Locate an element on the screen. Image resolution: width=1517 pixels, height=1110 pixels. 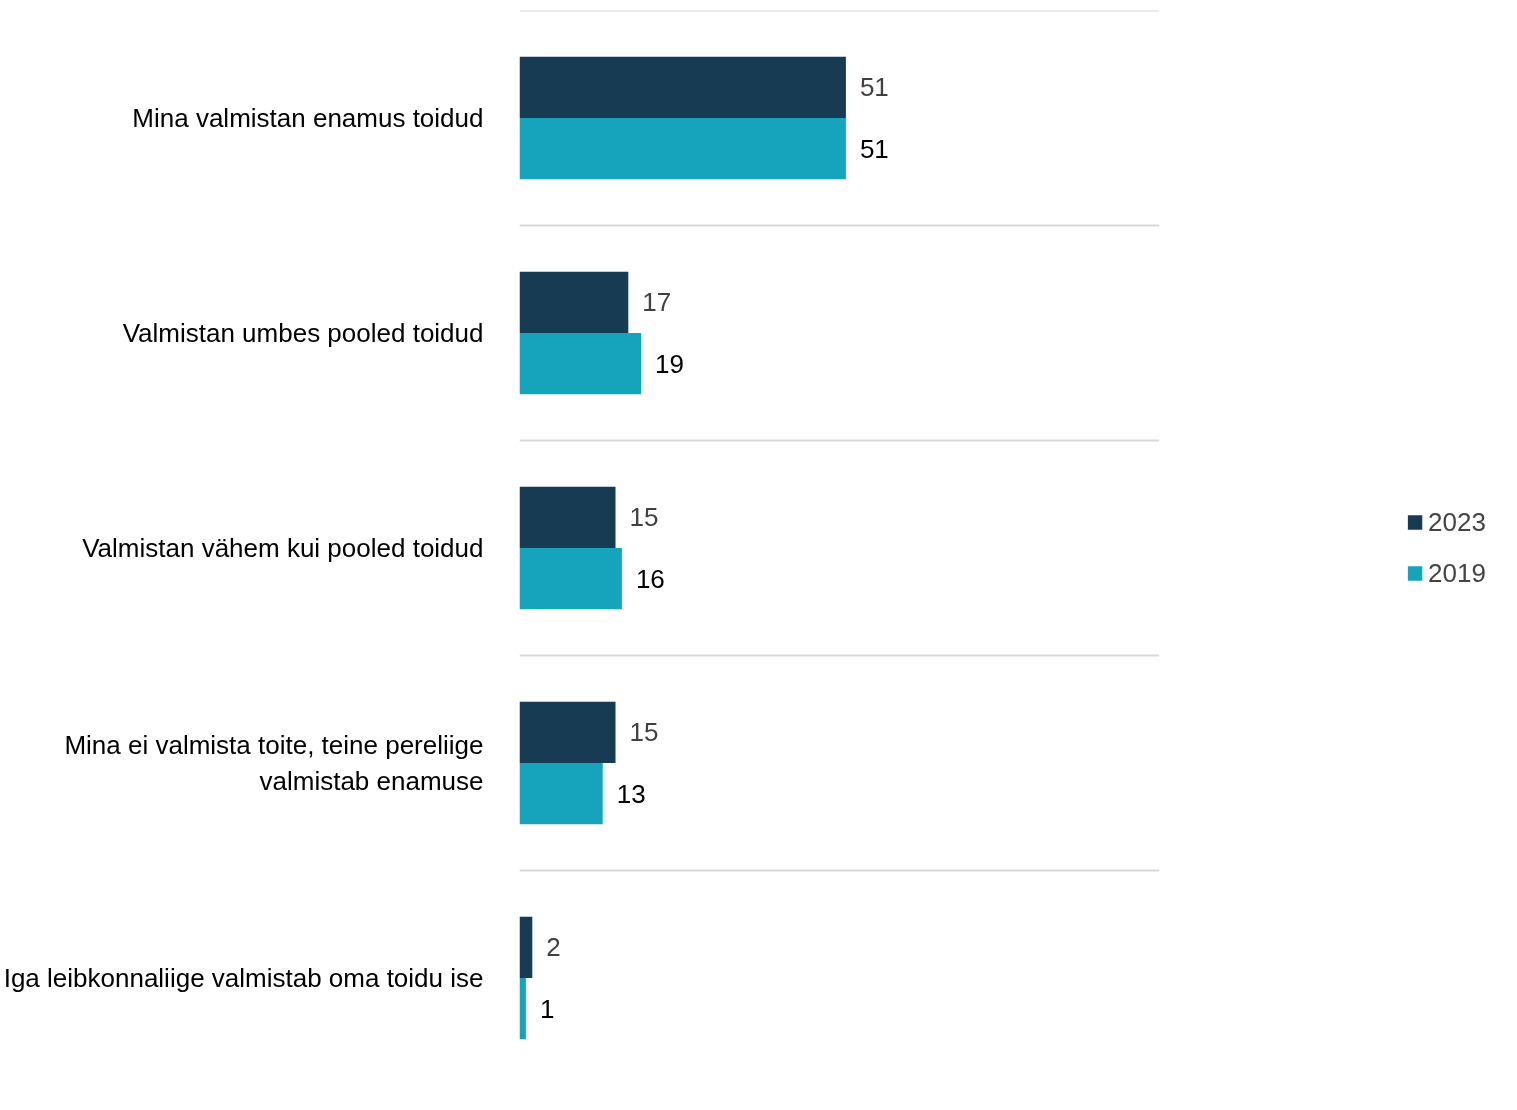
data-label: 13 is located at coordinates (631, 793).